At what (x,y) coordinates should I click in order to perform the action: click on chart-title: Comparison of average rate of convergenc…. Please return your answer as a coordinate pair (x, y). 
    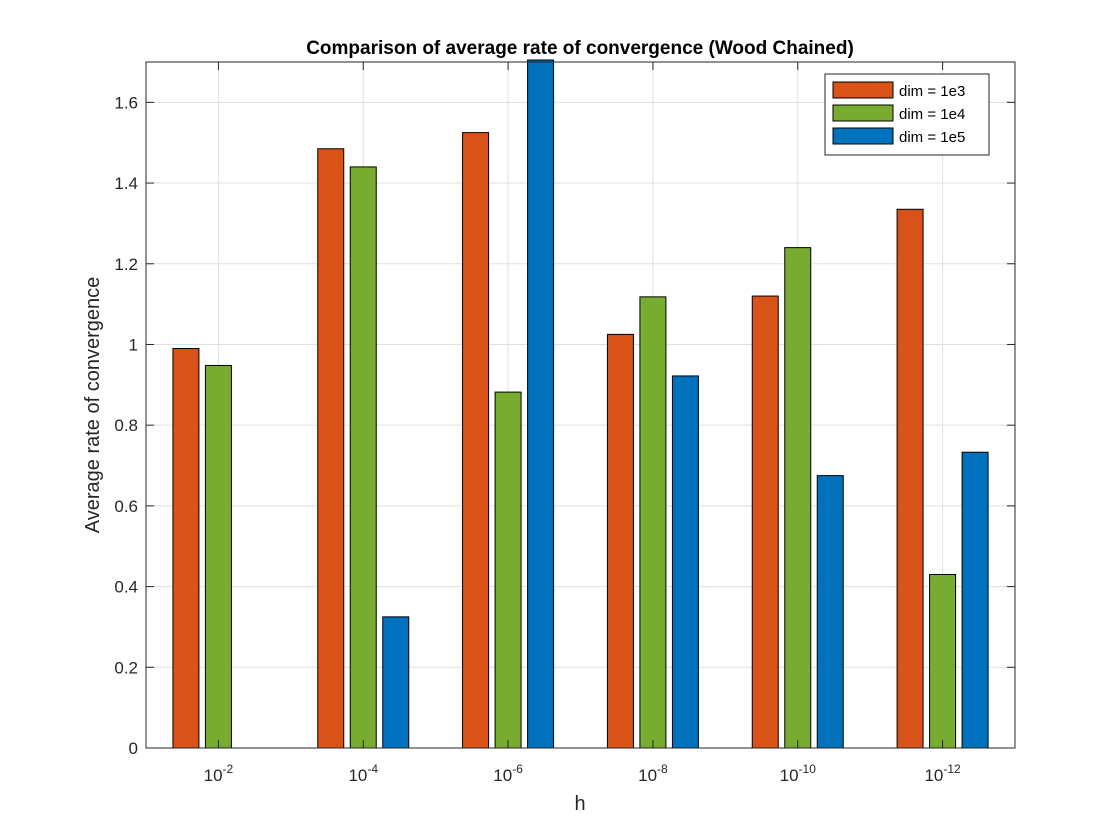
    Looking at the image, I should click on (580, 48).